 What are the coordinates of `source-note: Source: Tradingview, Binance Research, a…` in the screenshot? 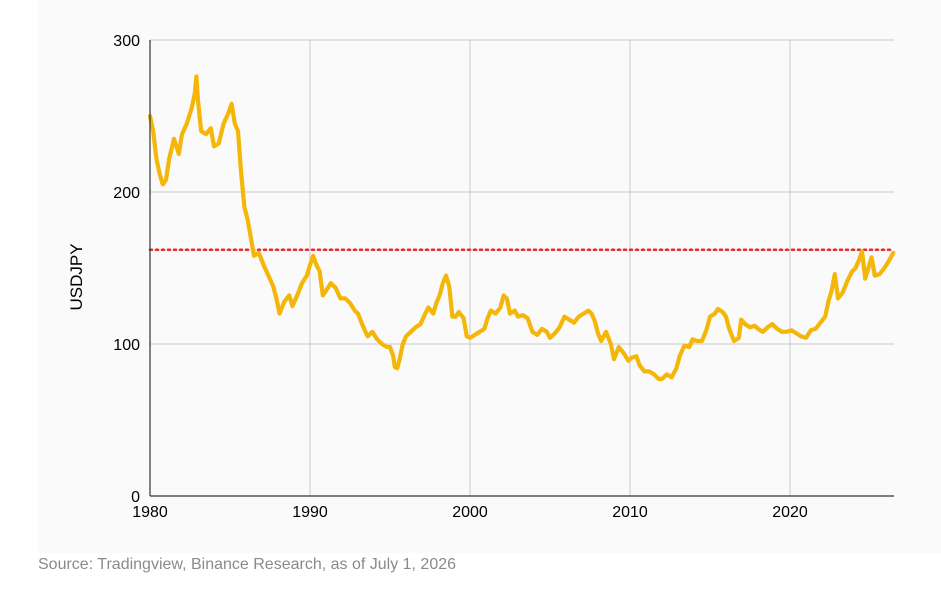 It's located at (247, 564).